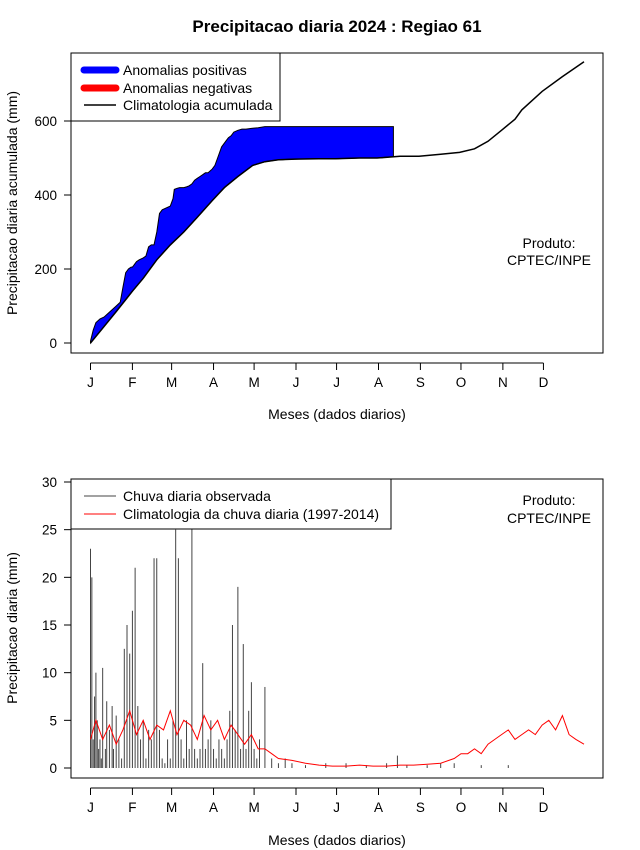 The width and height of the screenshot is (640, 850). I want to click on y-axis-title-top: Precipitacao diaria acumulada (mm), so click(12, 203).